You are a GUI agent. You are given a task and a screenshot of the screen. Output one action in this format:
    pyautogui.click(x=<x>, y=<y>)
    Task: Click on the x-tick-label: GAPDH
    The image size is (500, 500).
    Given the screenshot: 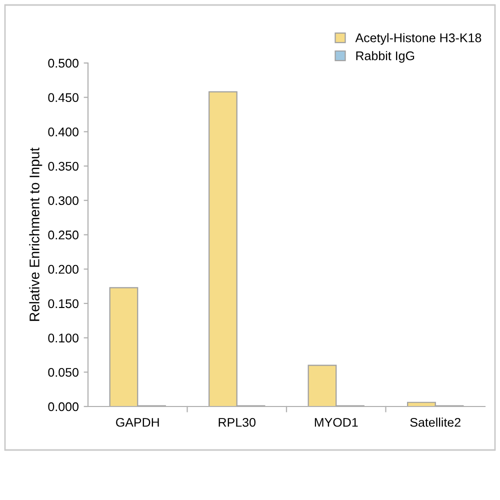 What is the action you would take?
    pyautogui.click(x=137, y=422)
    